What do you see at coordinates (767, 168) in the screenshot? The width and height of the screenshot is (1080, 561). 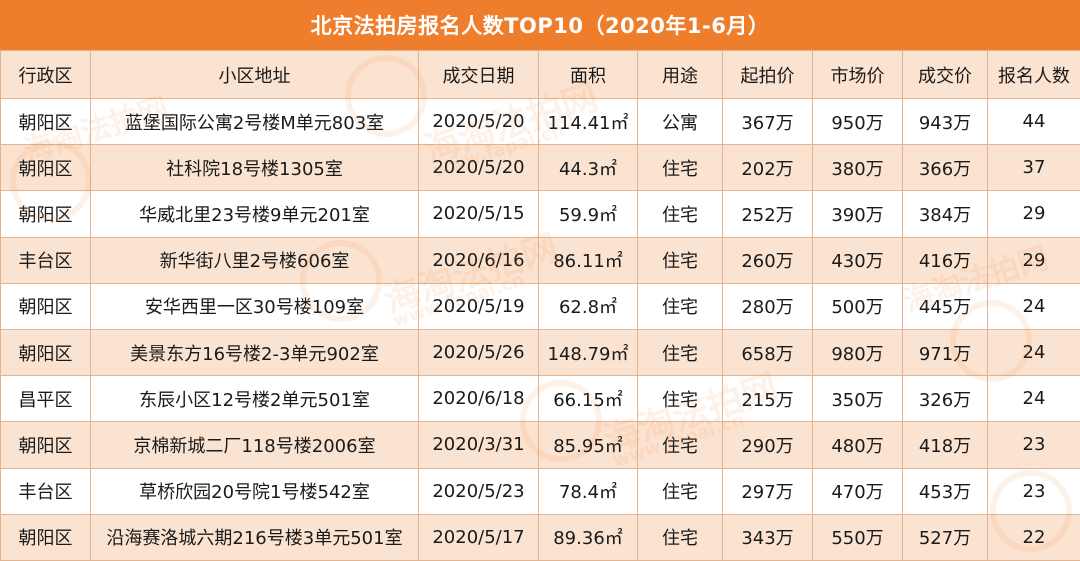 I see `cell-start-price: 202万` at bounding box center [767, 168].